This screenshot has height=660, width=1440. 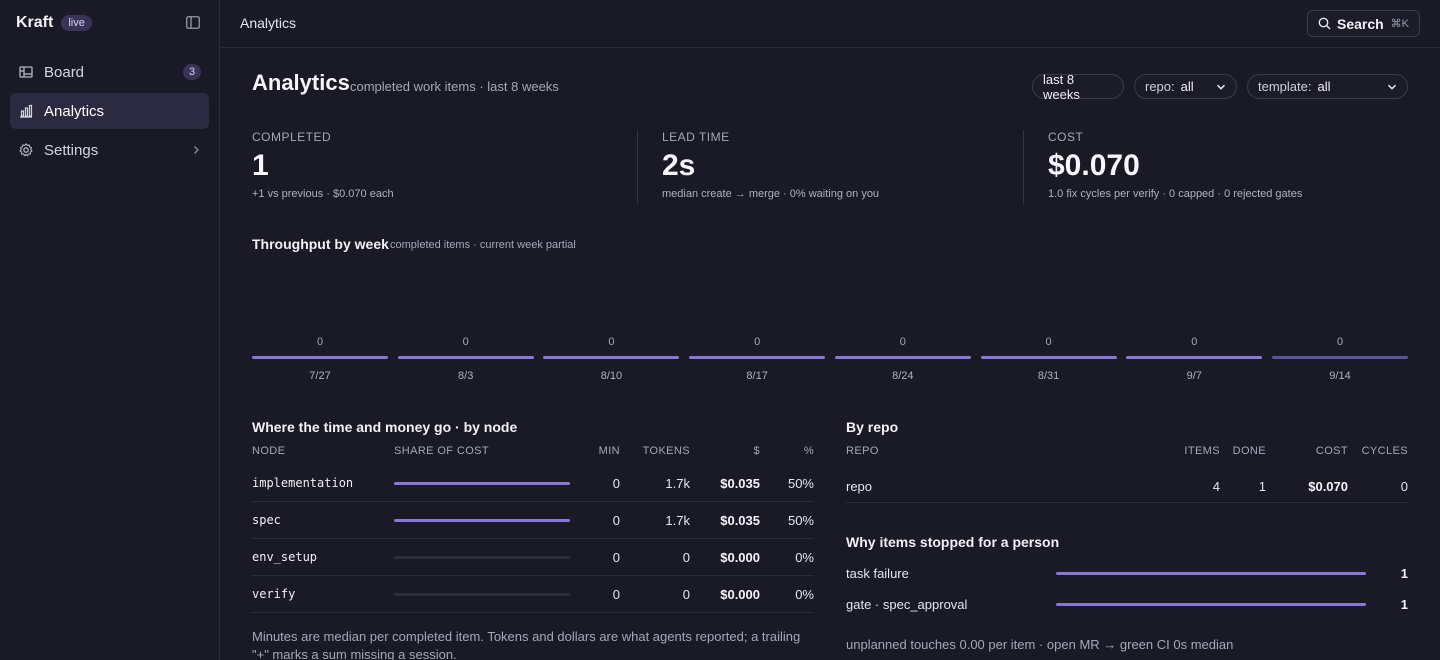 I want to click on col-header-repo: REPO, so click(x=862, y=451).